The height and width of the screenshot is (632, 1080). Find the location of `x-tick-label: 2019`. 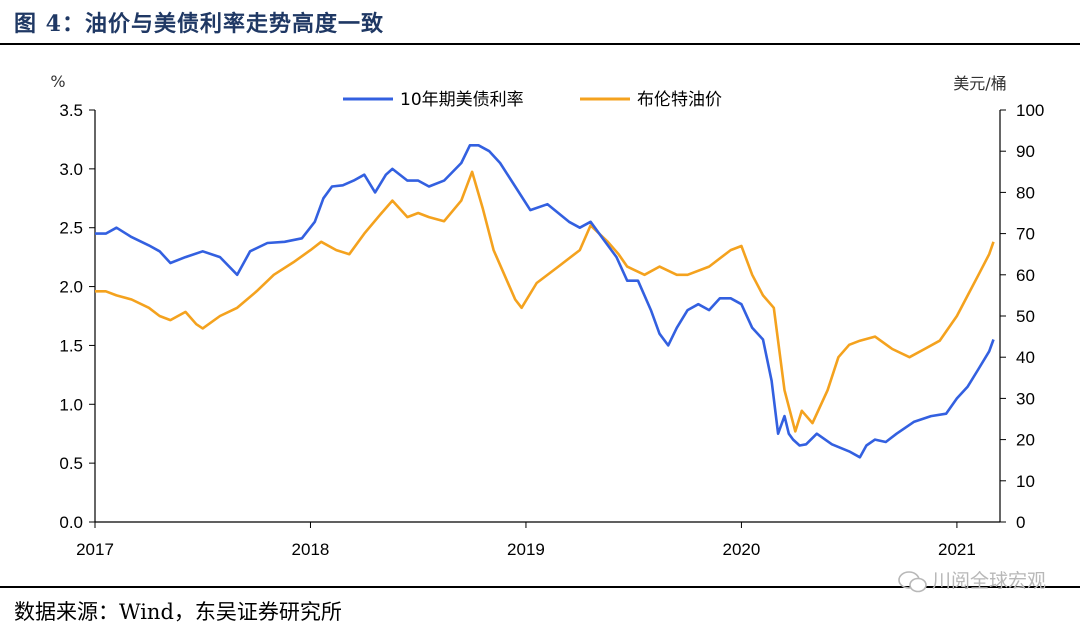

x-tick-label: 2019 is located at coordinates (526, 549).